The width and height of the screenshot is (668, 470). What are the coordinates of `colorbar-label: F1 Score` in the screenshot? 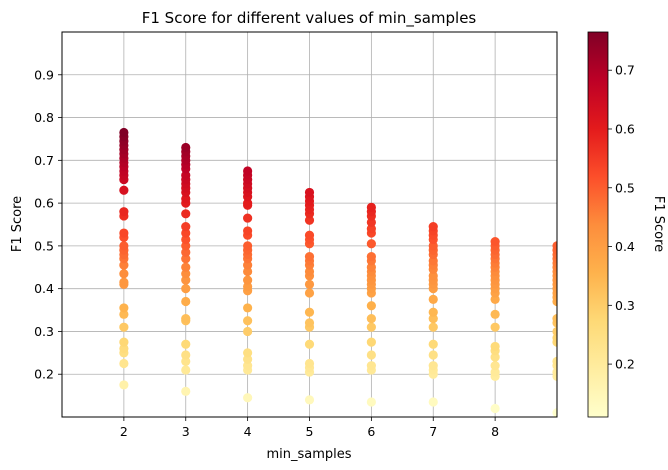 It's located at (658, 224).